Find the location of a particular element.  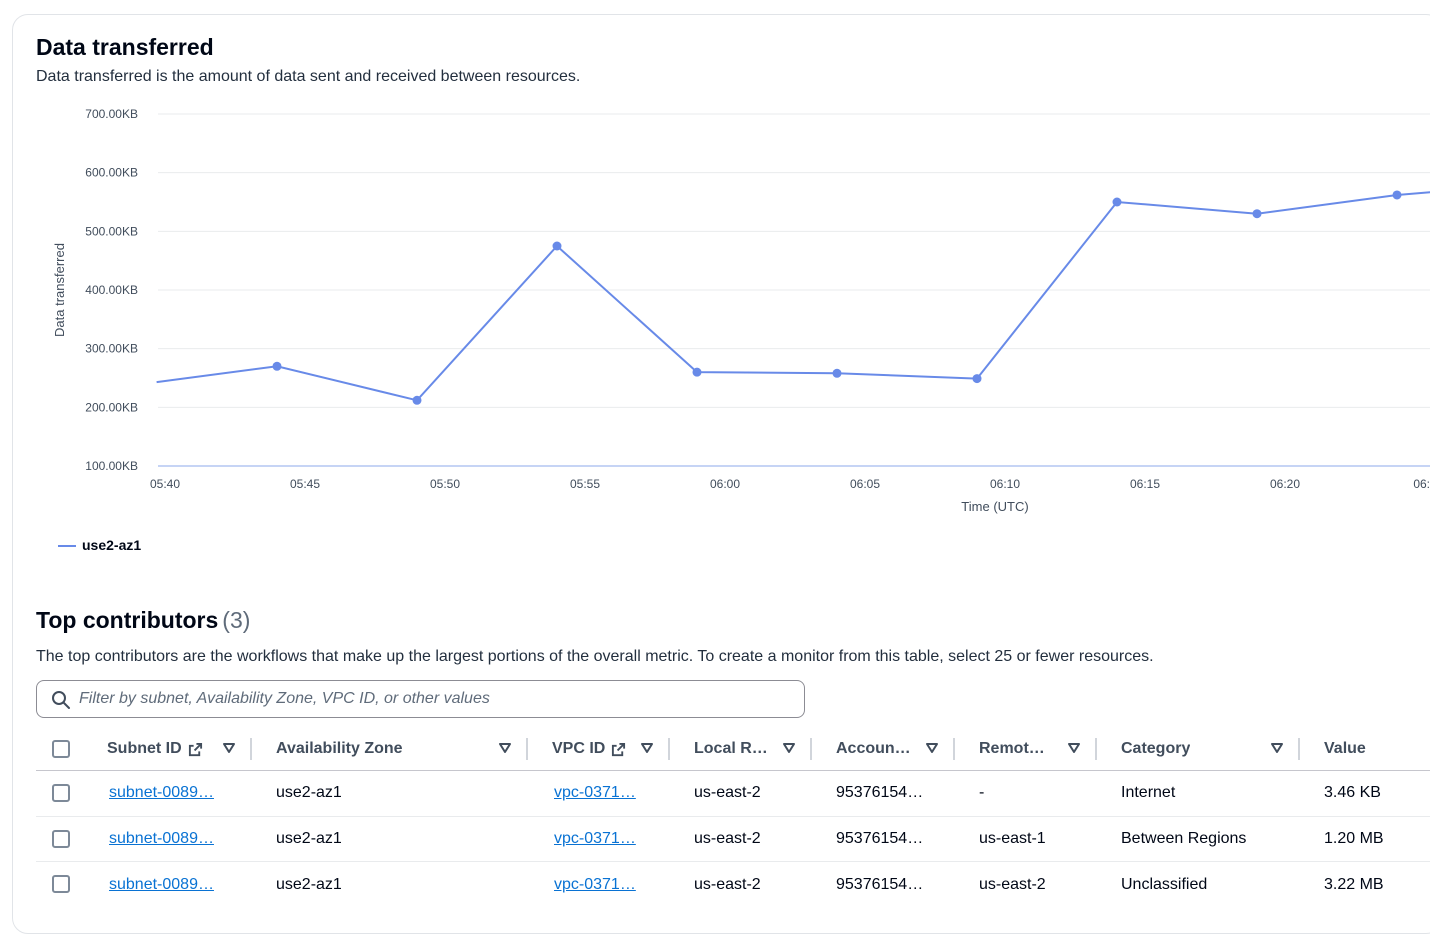

value-cell: 1.20 MB is located at coordinates (1365, 839).